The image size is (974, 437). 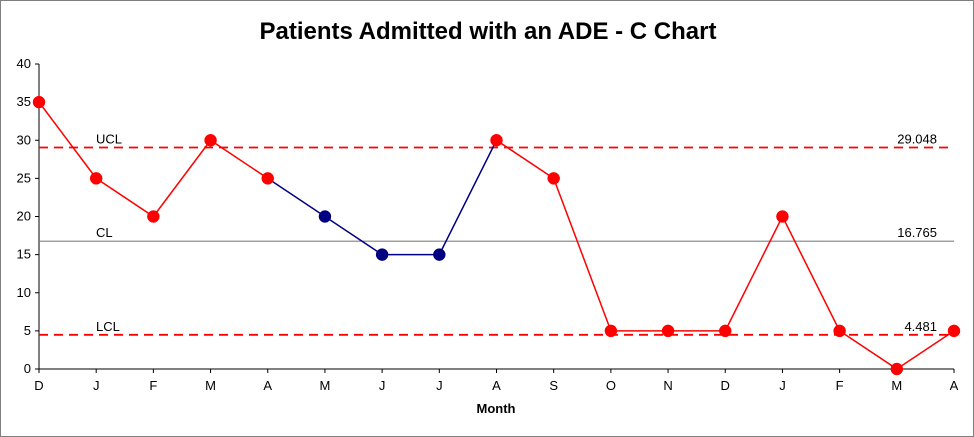 What do you see at coordinates (917, 232) in the screenshot?
I see `cl-value-label: 16.765` at bounding box center [917, 232].